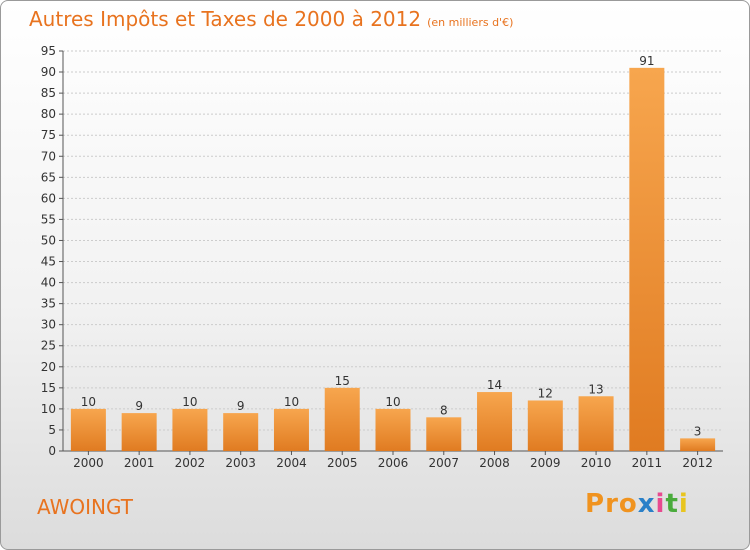 The width and height of the screenshot is (750, 550). What do you see at coordinates (225, 19) in the screenshot?
I see `chart-title-text: Autres Impôts et Taxes de 2000 à 2012` at bounding box center [225, 19].